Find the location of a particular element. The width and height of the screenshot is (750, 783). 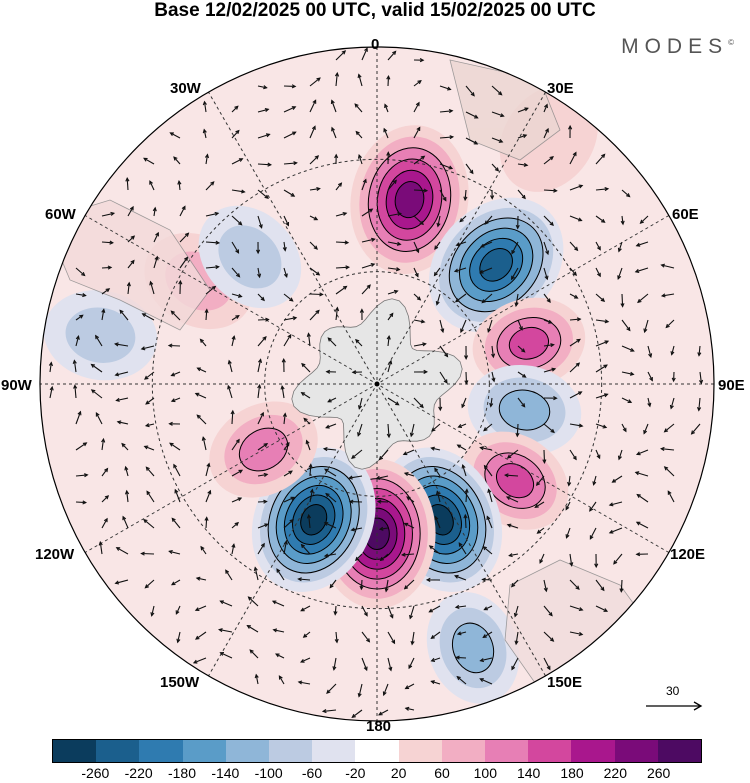

brand-mark: © is located at coordinates (731, 42).